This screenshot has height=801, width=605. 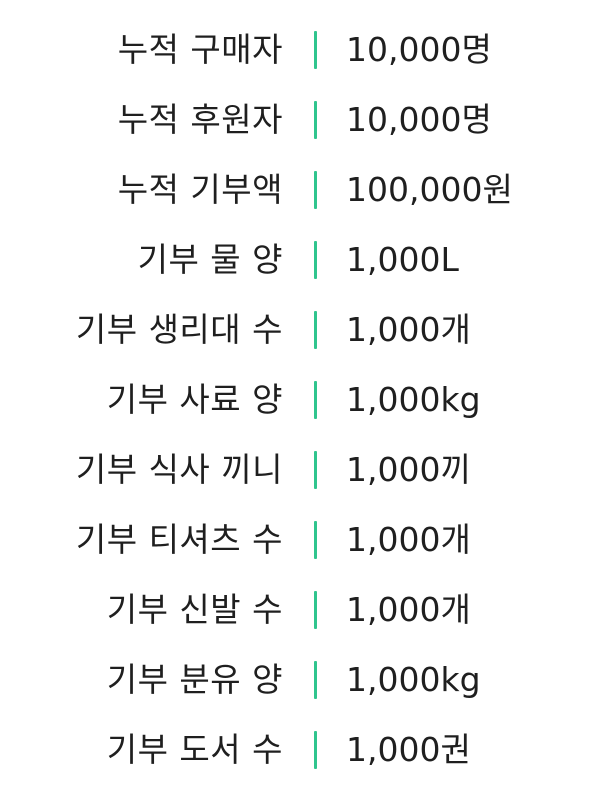 What do you see at coordinates (210, 259) in the screenshot?
I see `stat-label: 기부 물 양` at bounding box center [210, 259].